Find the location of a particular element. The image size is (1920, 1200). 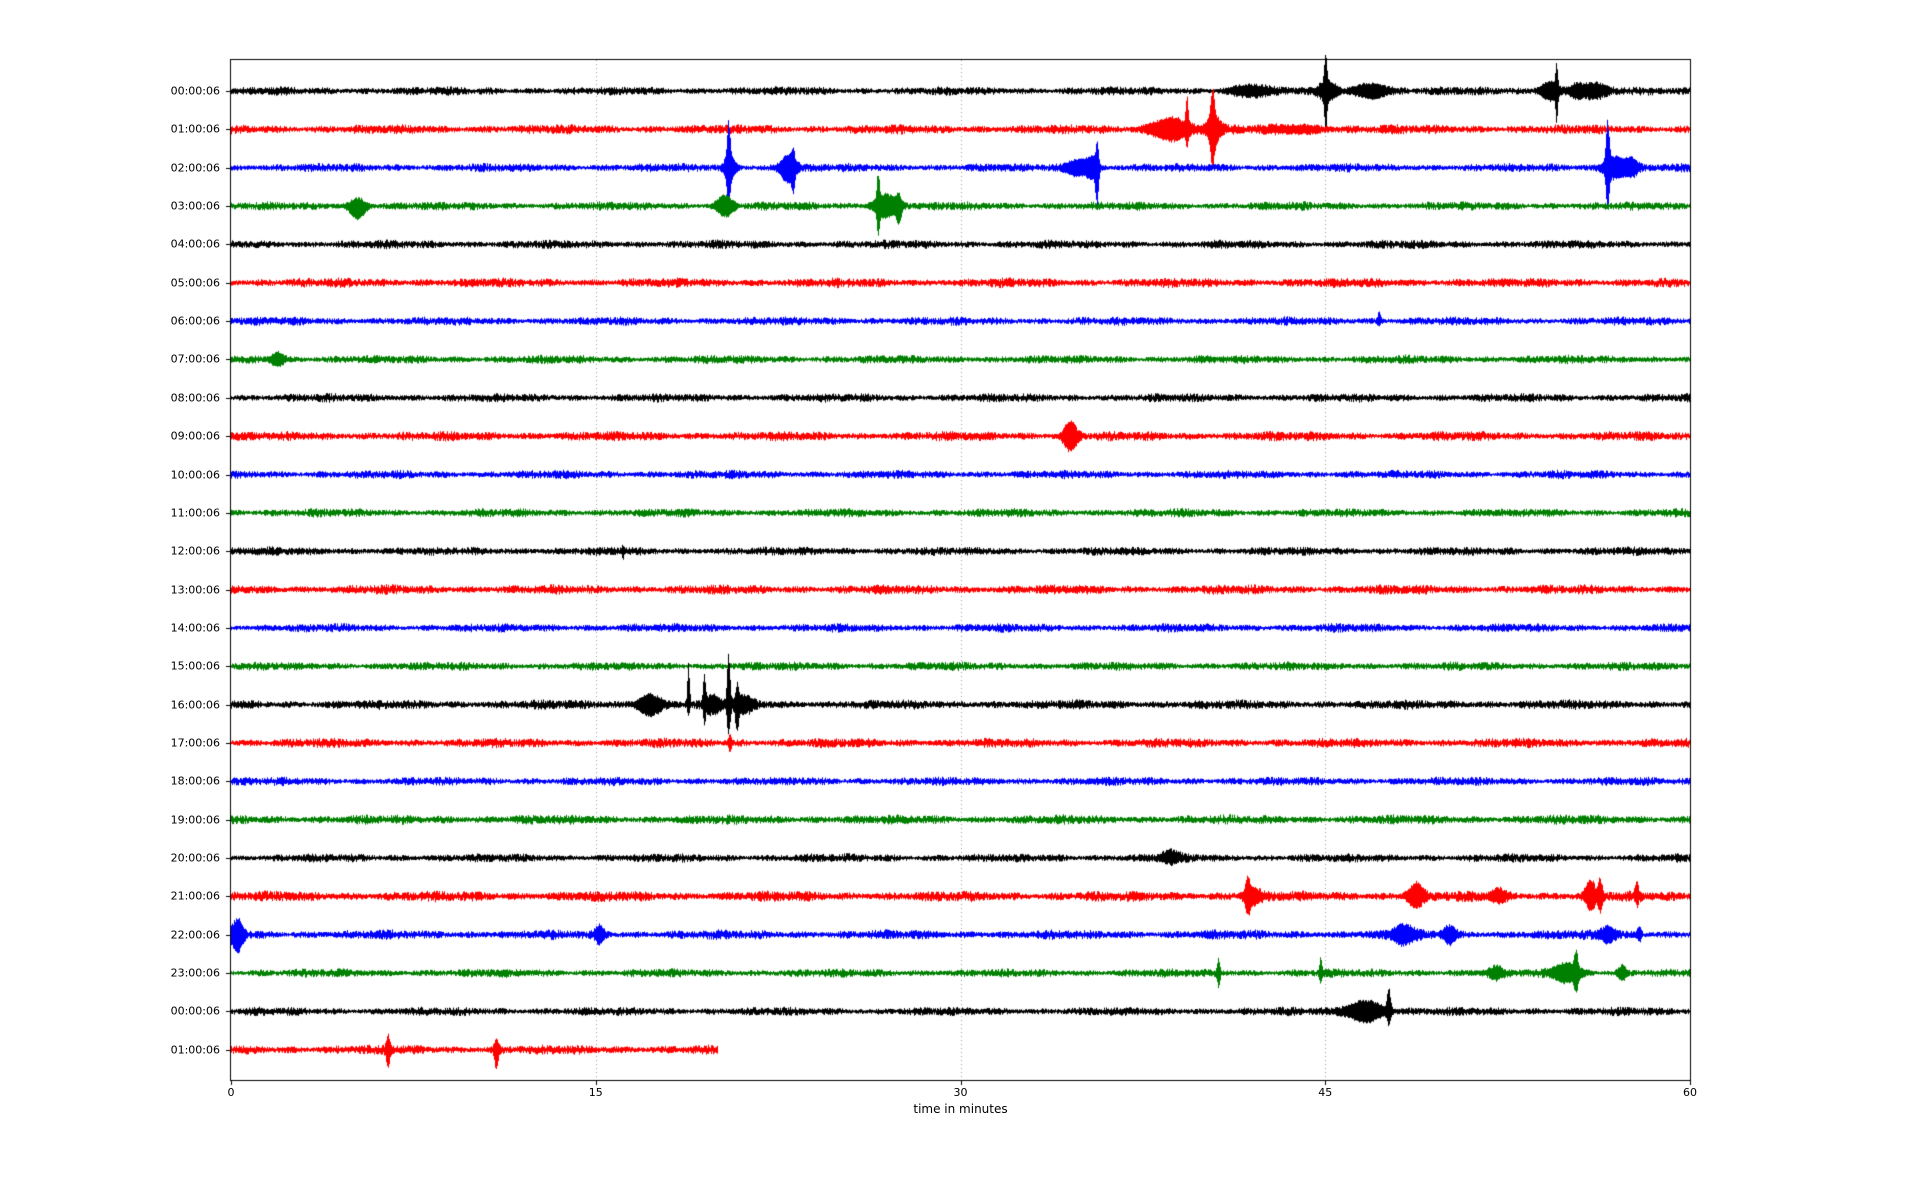

x-tick-label: 30 is located at coordinates (960, 1092).